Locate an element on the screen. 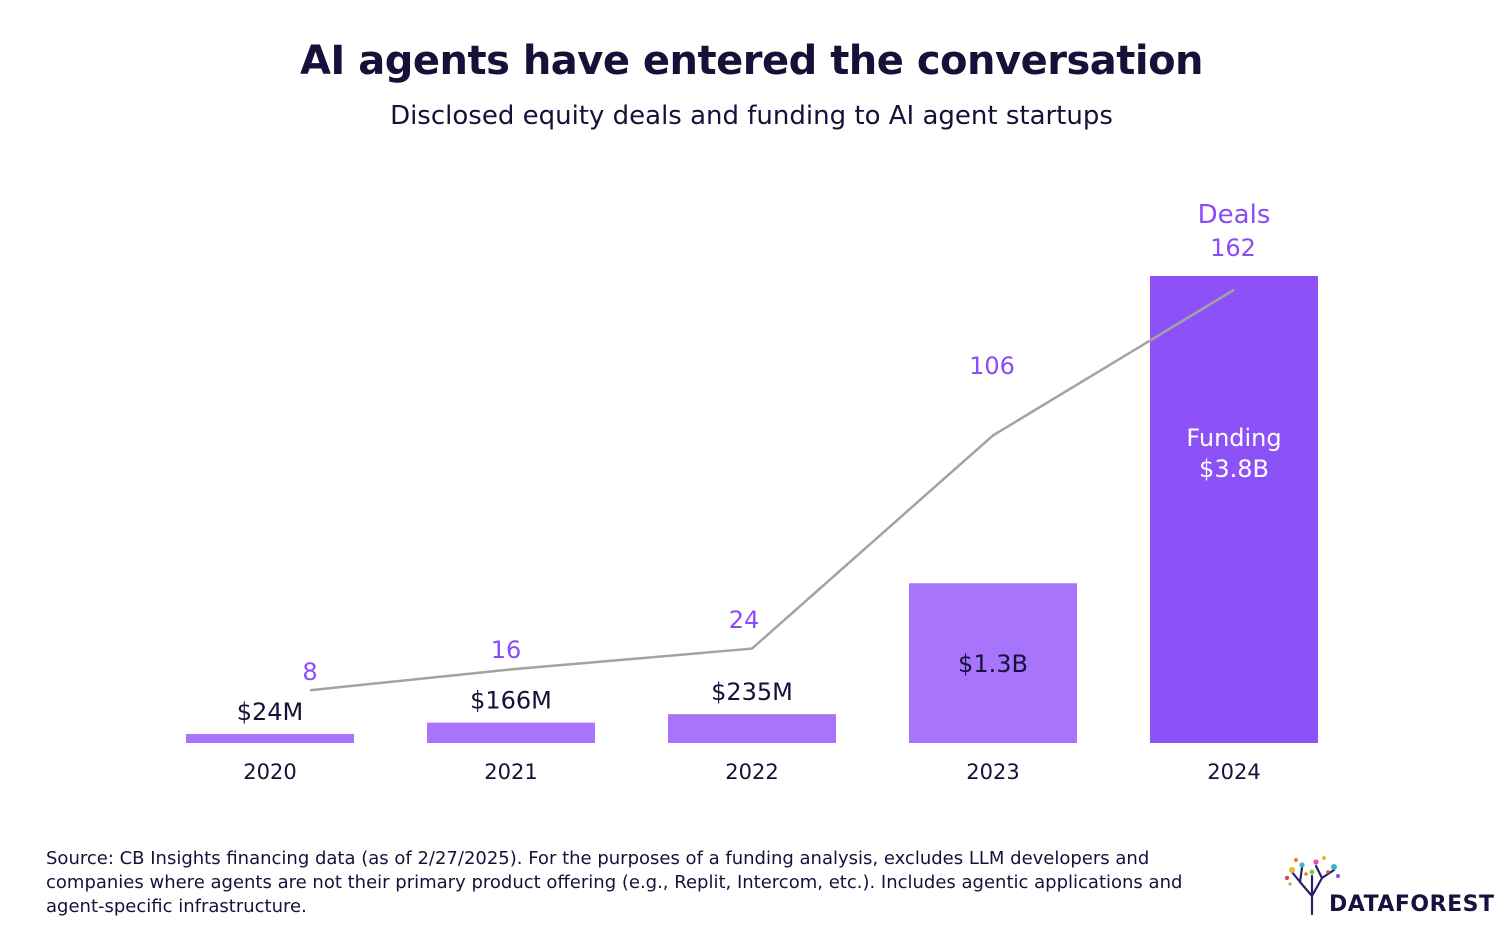 The image size is (1503, 950). funding-bar-2021 is located at coordinates (511, 732).